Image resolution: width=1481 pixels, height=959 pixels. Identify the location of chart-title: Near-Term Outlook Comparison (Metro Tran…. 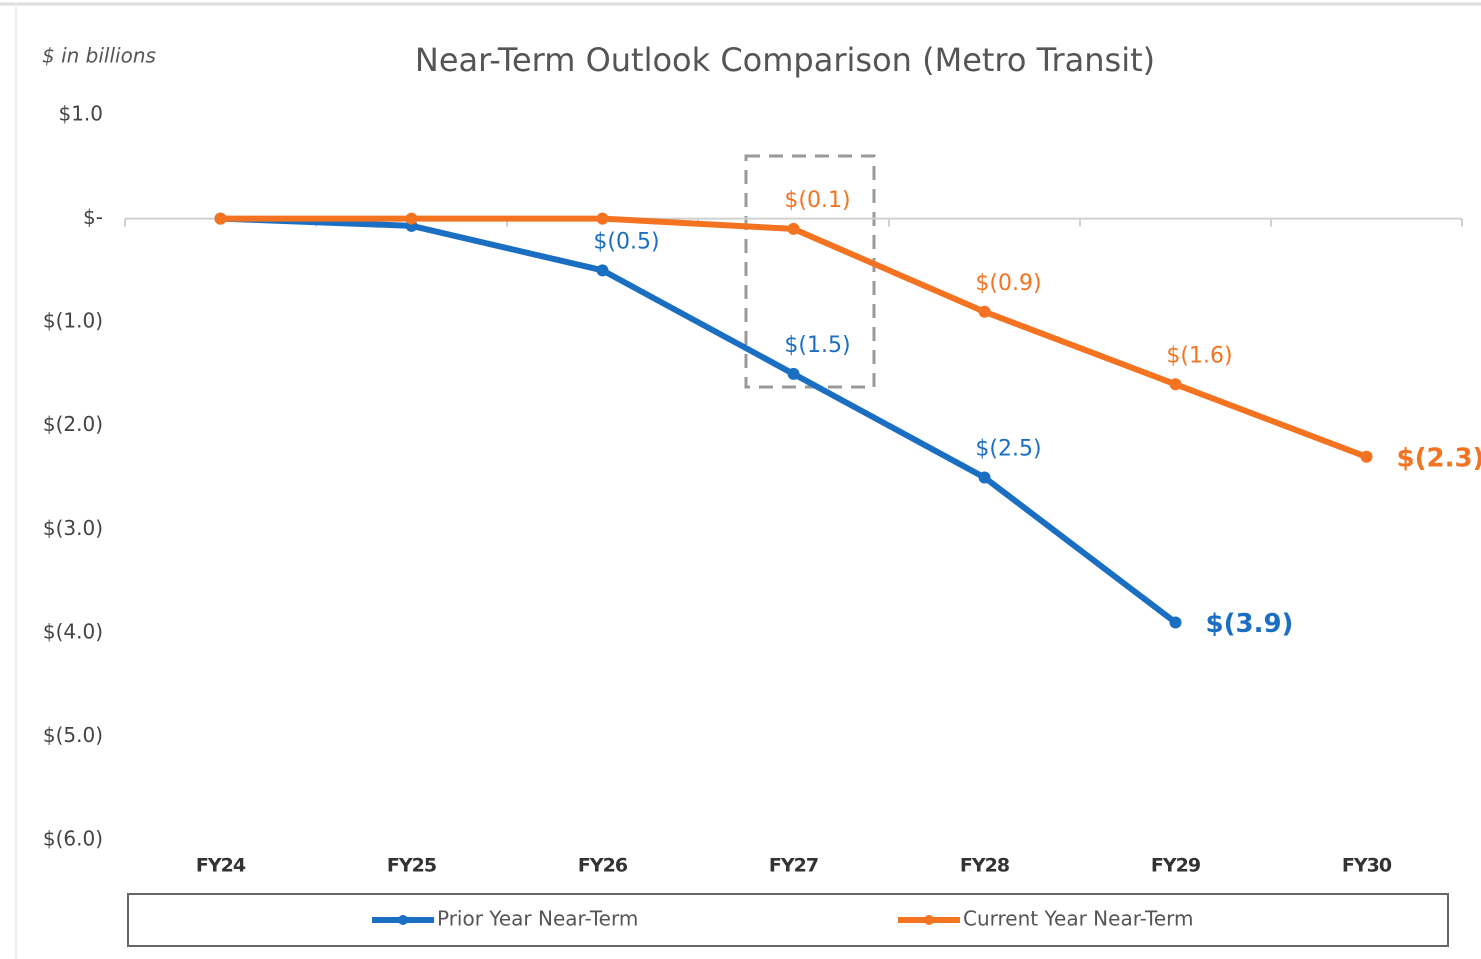
(785, 60).